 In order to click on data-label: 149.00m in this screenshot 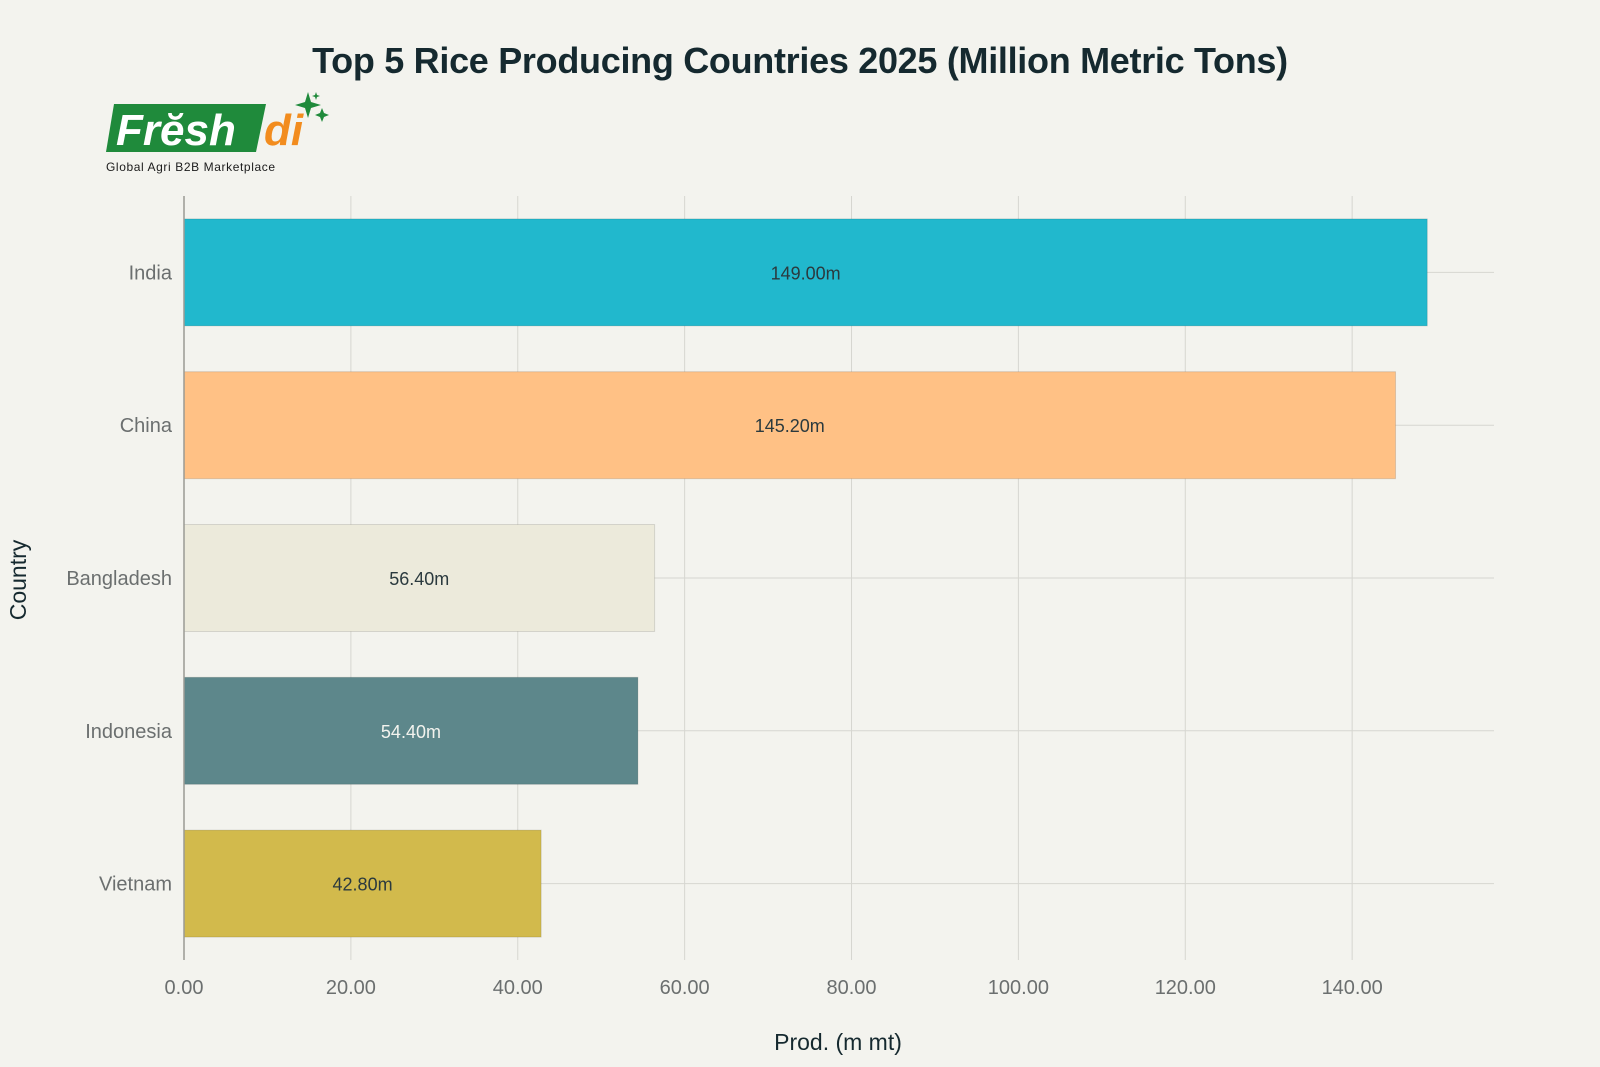, I will do `click(806, 273)`.